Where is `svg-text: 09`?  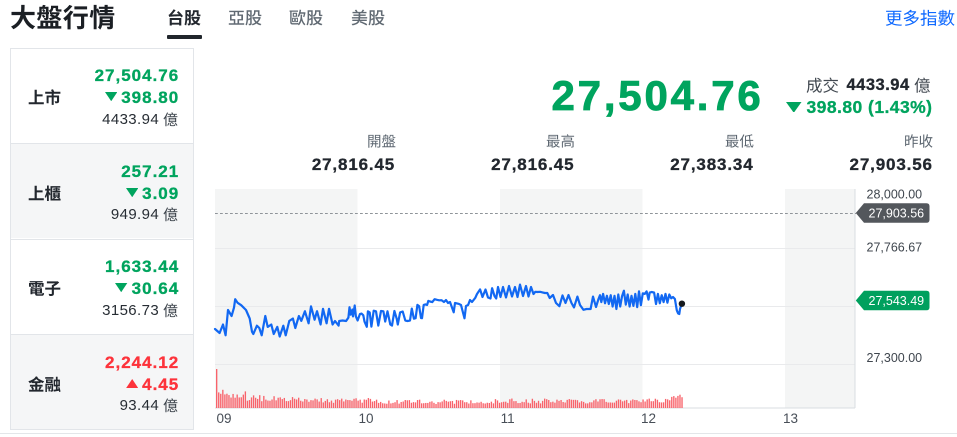
svg-text: 09 is located at coordinates (223, 418).